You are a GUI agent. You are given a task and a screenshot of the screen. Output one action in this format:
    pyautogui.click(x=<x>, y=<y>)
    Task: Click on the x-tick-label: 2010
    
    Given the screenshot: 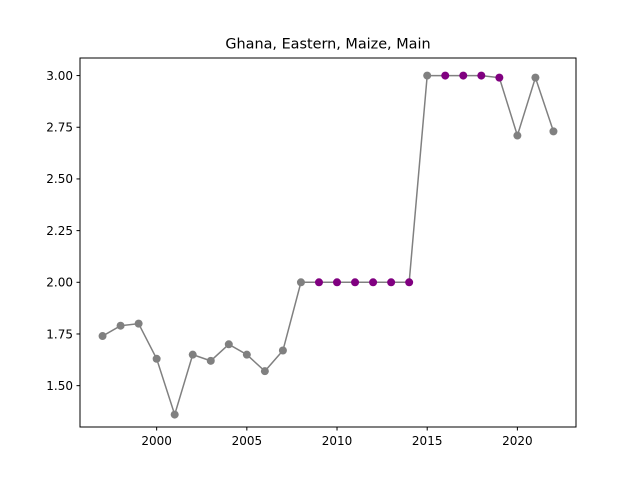 What is the action you would take?
    pyautogui.click(x=337, y=441)
    